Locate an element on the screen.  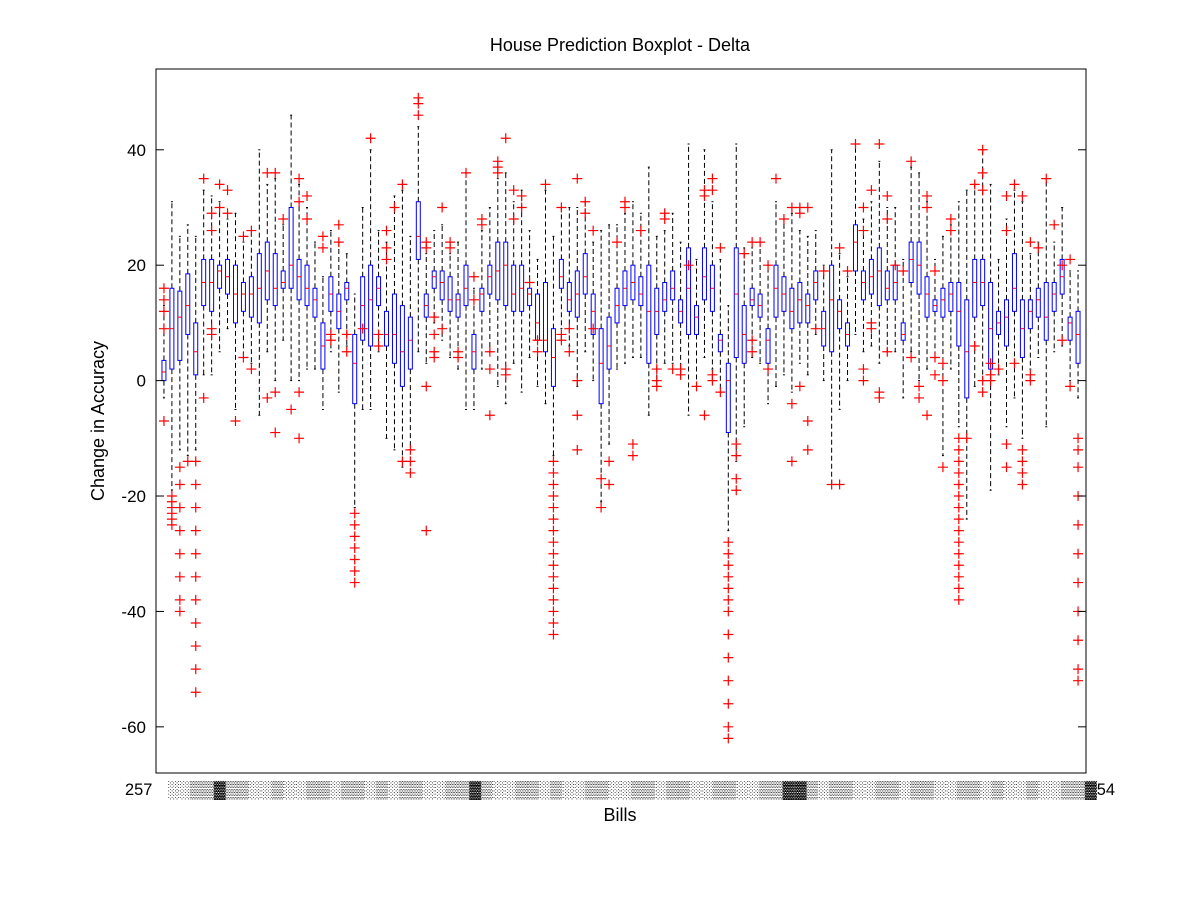
y-tick-label: -20 is located at coordinates (133, 496).